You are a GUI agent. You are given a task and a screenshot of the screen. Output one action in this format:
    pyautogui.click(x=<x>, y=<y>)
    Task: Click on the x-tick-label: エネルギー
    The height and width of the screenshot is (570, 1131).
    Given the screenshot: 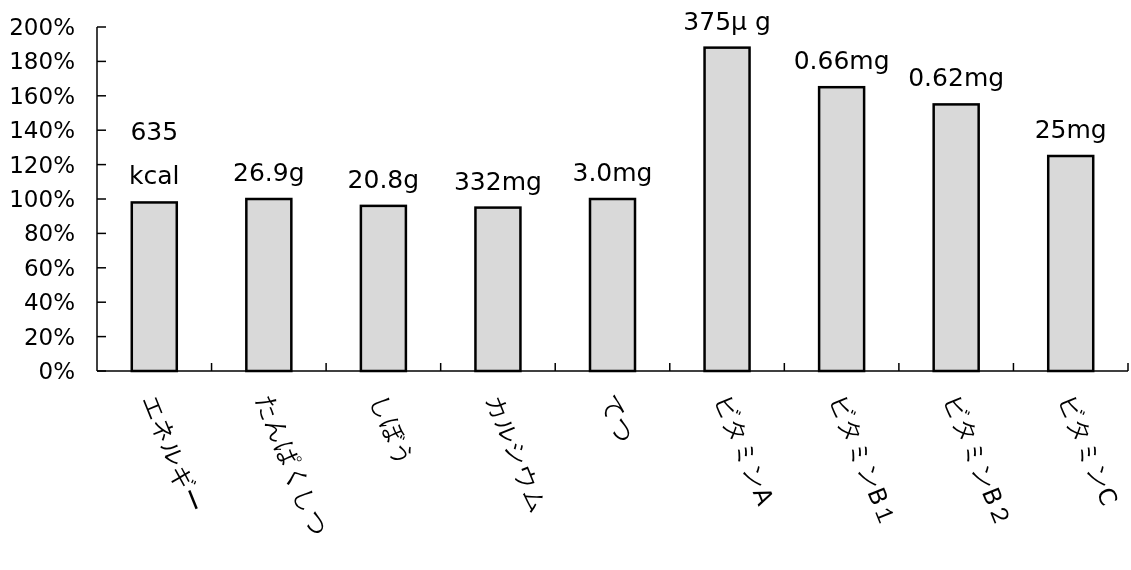 What is the action you would take?
    pyautogui.click(x=173, y=453)
    